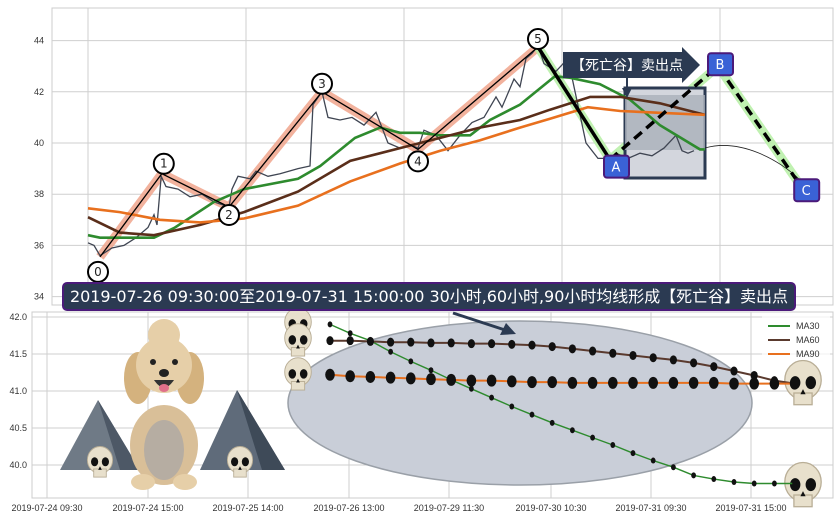 The image size is (839, 520). Describe the element at coordinates (616, 166) in the screenshot. I see `abc-point-marker-A` at that location.